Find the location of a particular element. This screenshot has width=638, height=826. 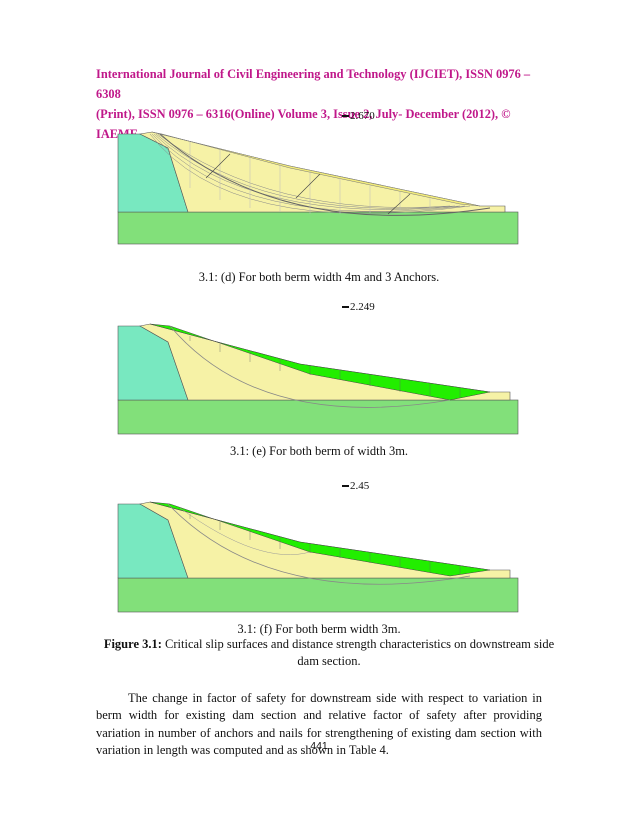

figure-label: Figure 3.1: is located at coordinates (132, 644).